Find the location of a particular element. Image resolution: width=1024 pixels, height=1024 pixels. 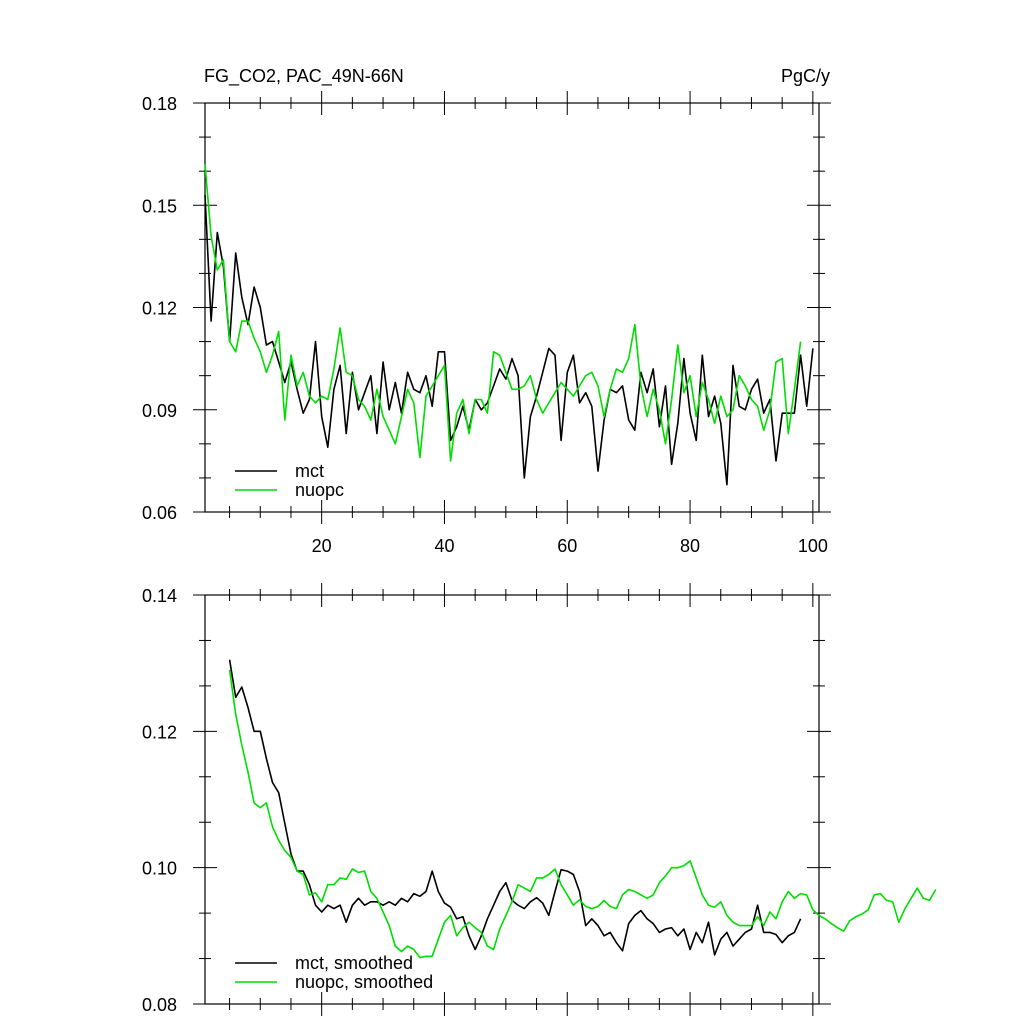

x-tick-label: 20 is located at coordinates (322, 546).